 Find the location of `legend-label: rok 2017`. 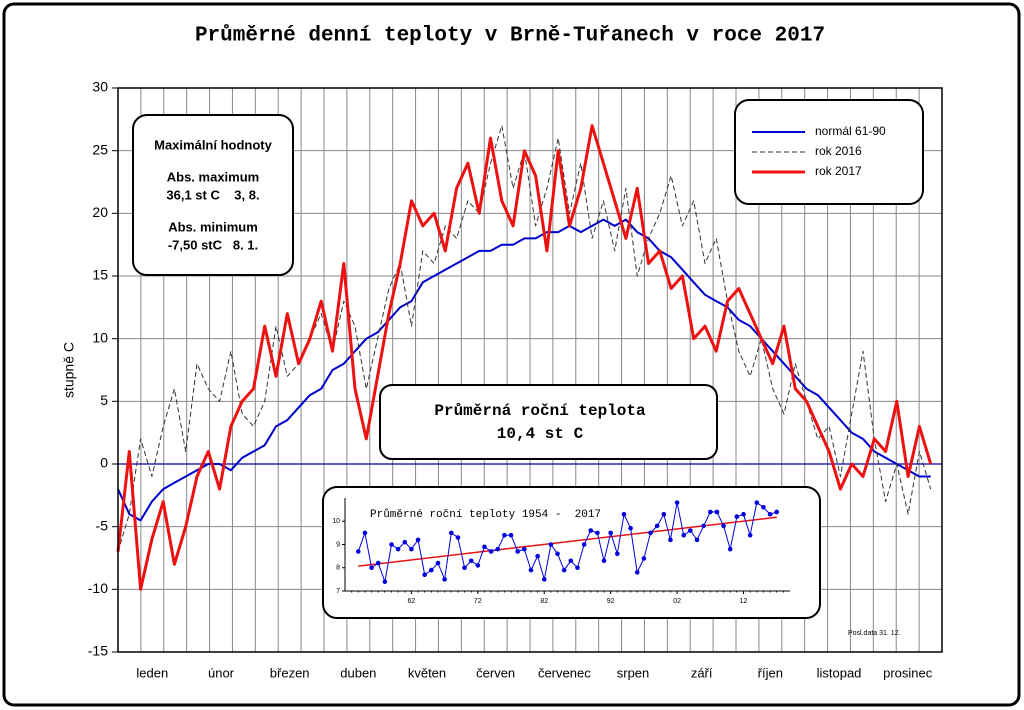

legend-label: rok 2017 is located at coordinates (838, 171).